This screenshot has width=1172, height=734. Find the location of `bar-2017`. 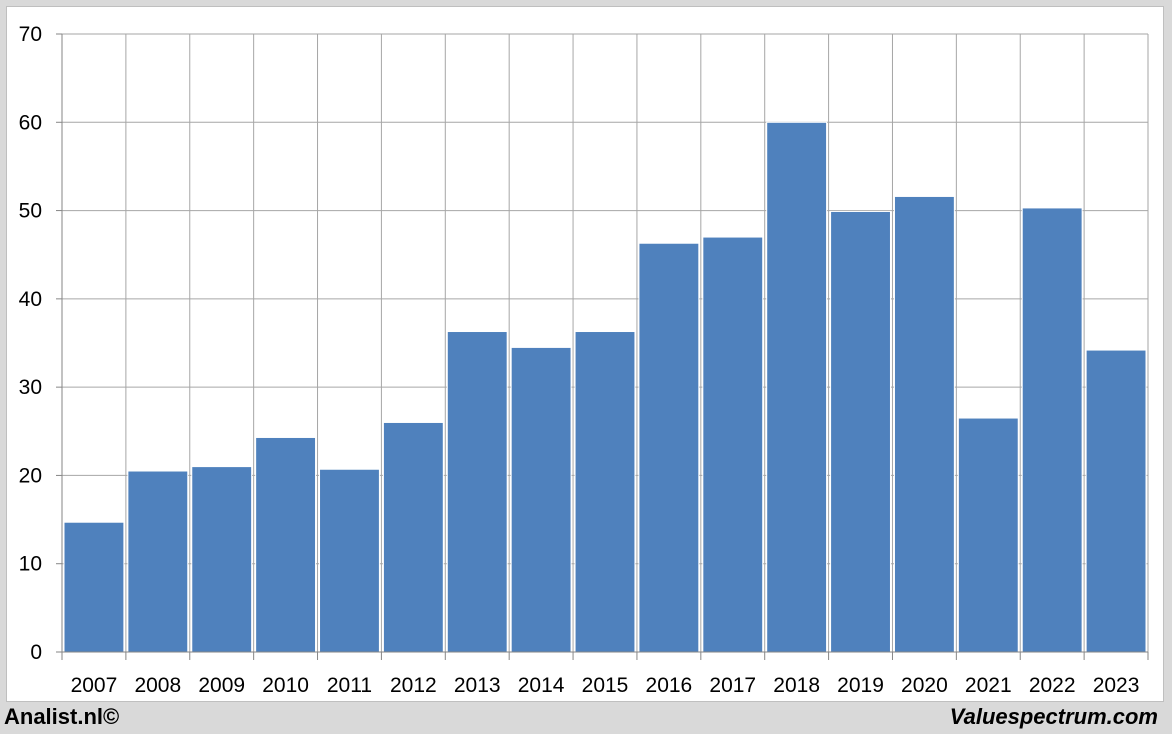

bar-2017 is located at coordinates (733, 444).